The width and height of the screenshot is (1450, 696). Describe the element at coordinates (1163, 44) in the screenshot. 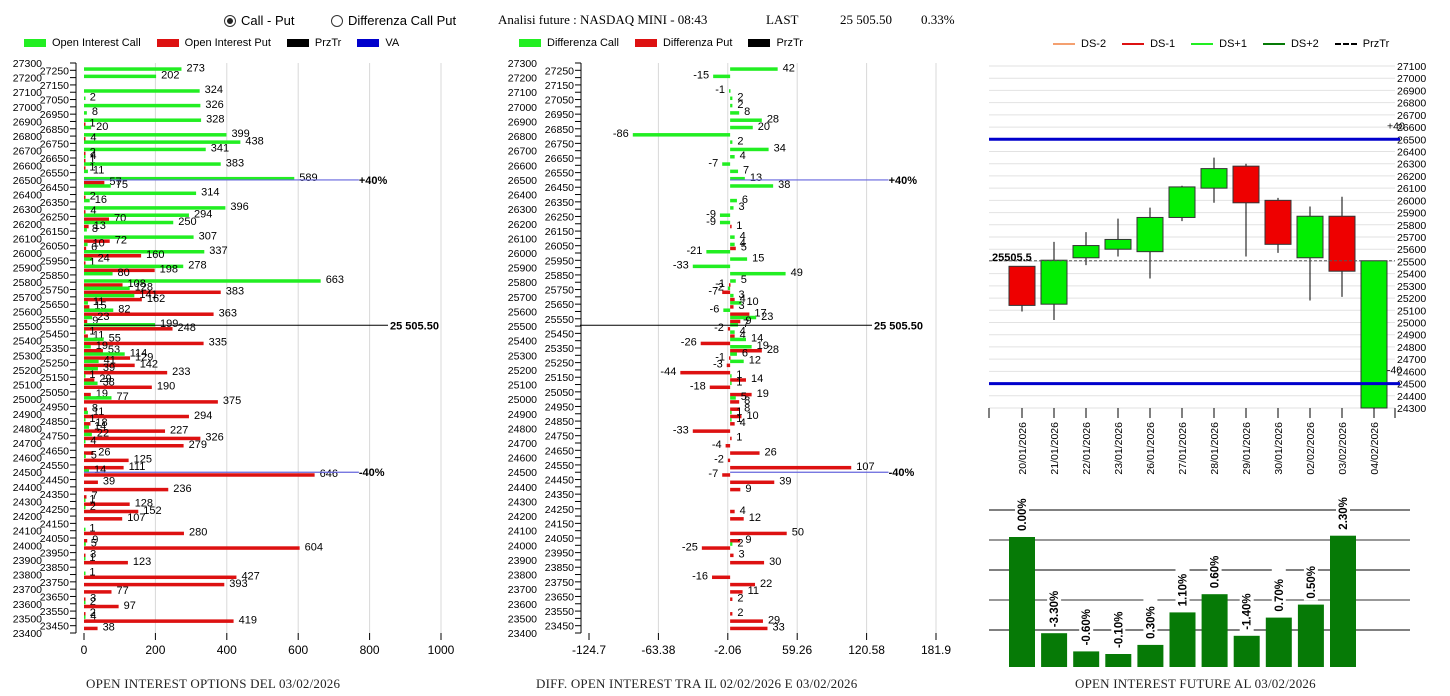

I see `legend-label: DS-1` at that location.